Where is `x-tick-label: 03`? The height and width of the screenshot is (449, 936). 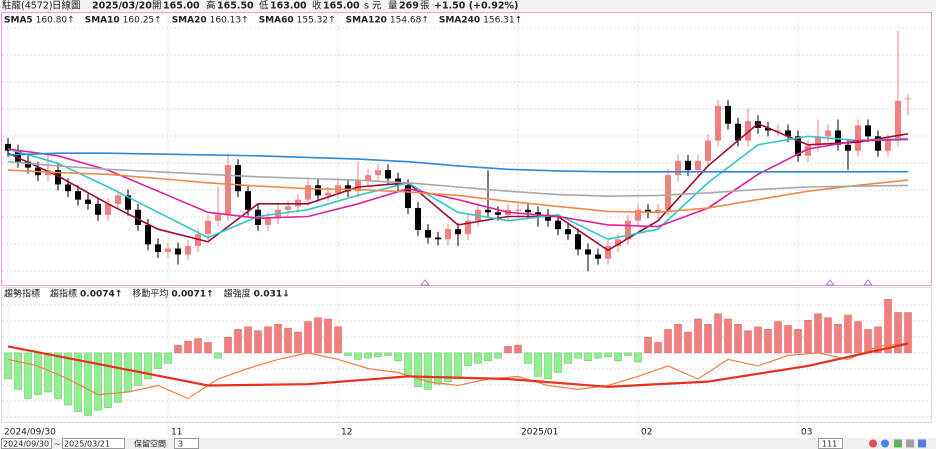 x-tick-label: 03 is located at coordinates (806, 433).